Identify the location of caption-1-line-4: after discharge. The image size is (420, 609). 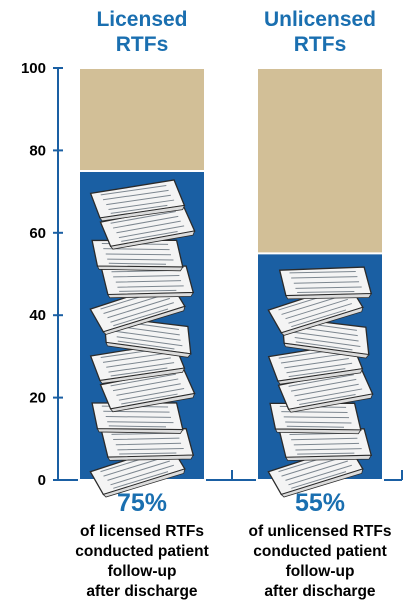
(142, 591).